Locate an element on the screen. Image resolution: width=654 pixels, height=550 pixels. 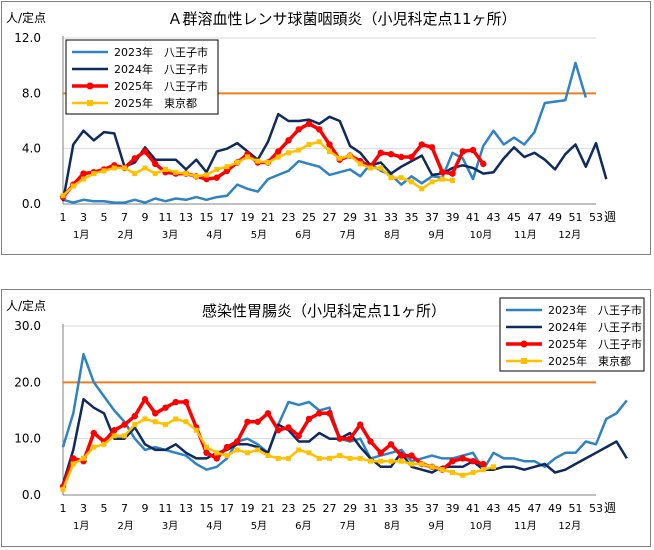
series-line is located at coordinates (257, 168).